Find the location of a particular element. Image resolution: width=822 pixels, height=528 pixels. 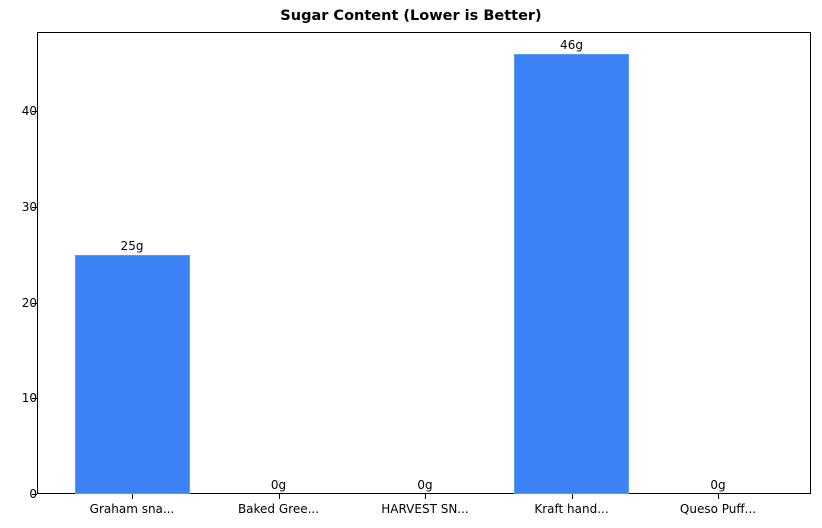

y-tick-label: 10 is located at coordinates (29, 398).